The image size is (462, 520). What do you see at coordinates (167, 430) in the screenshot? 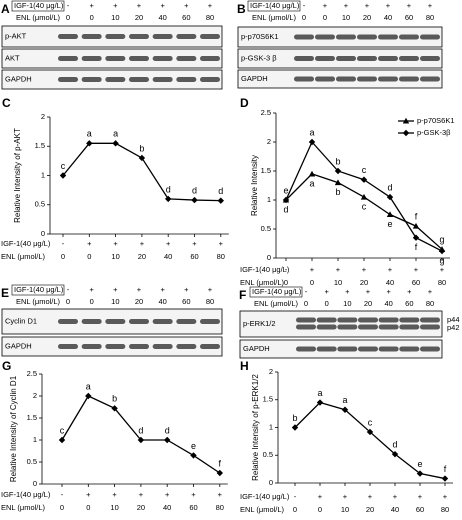
I see `significance-letter: d` at bounding box center [167, 430].